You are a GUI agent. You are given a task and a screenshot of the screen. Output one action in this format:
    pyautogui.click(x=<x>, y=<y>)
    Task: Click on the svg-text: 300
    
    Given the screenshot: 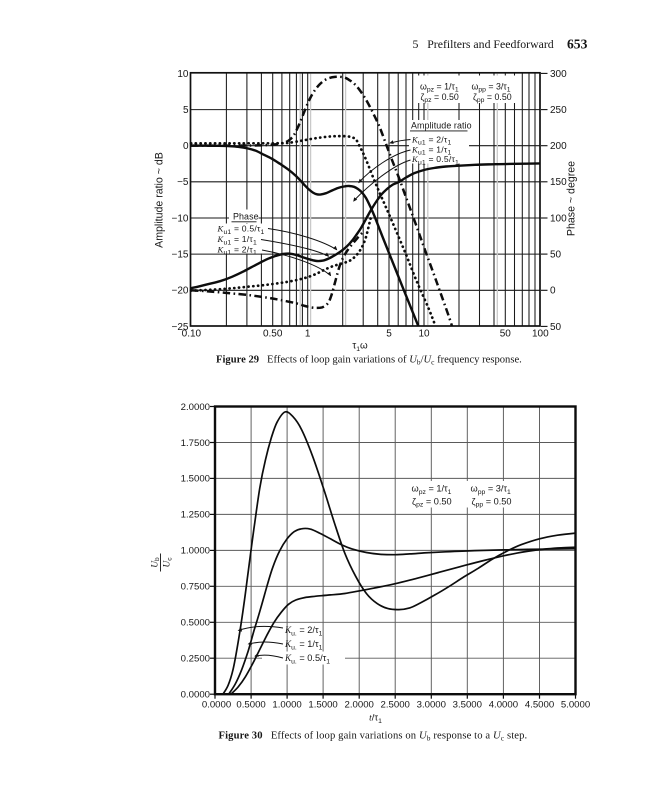 What is the action you would take?
    pyautogui.click(x=558, y=74)
    